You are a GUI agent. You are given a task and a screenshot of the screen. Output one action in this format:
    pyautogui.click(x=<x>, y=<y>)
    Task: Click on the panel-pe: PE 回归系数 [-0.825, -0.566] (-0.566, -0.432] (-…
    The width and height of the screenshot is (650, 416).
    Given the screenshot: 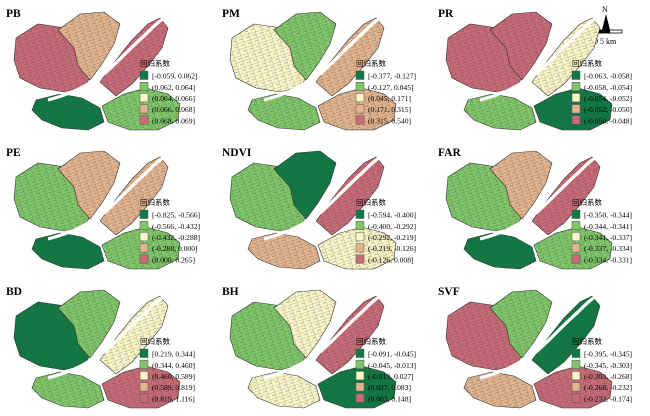 What is the action you would take?
    pyautogui.click(x=103, y=208)
    